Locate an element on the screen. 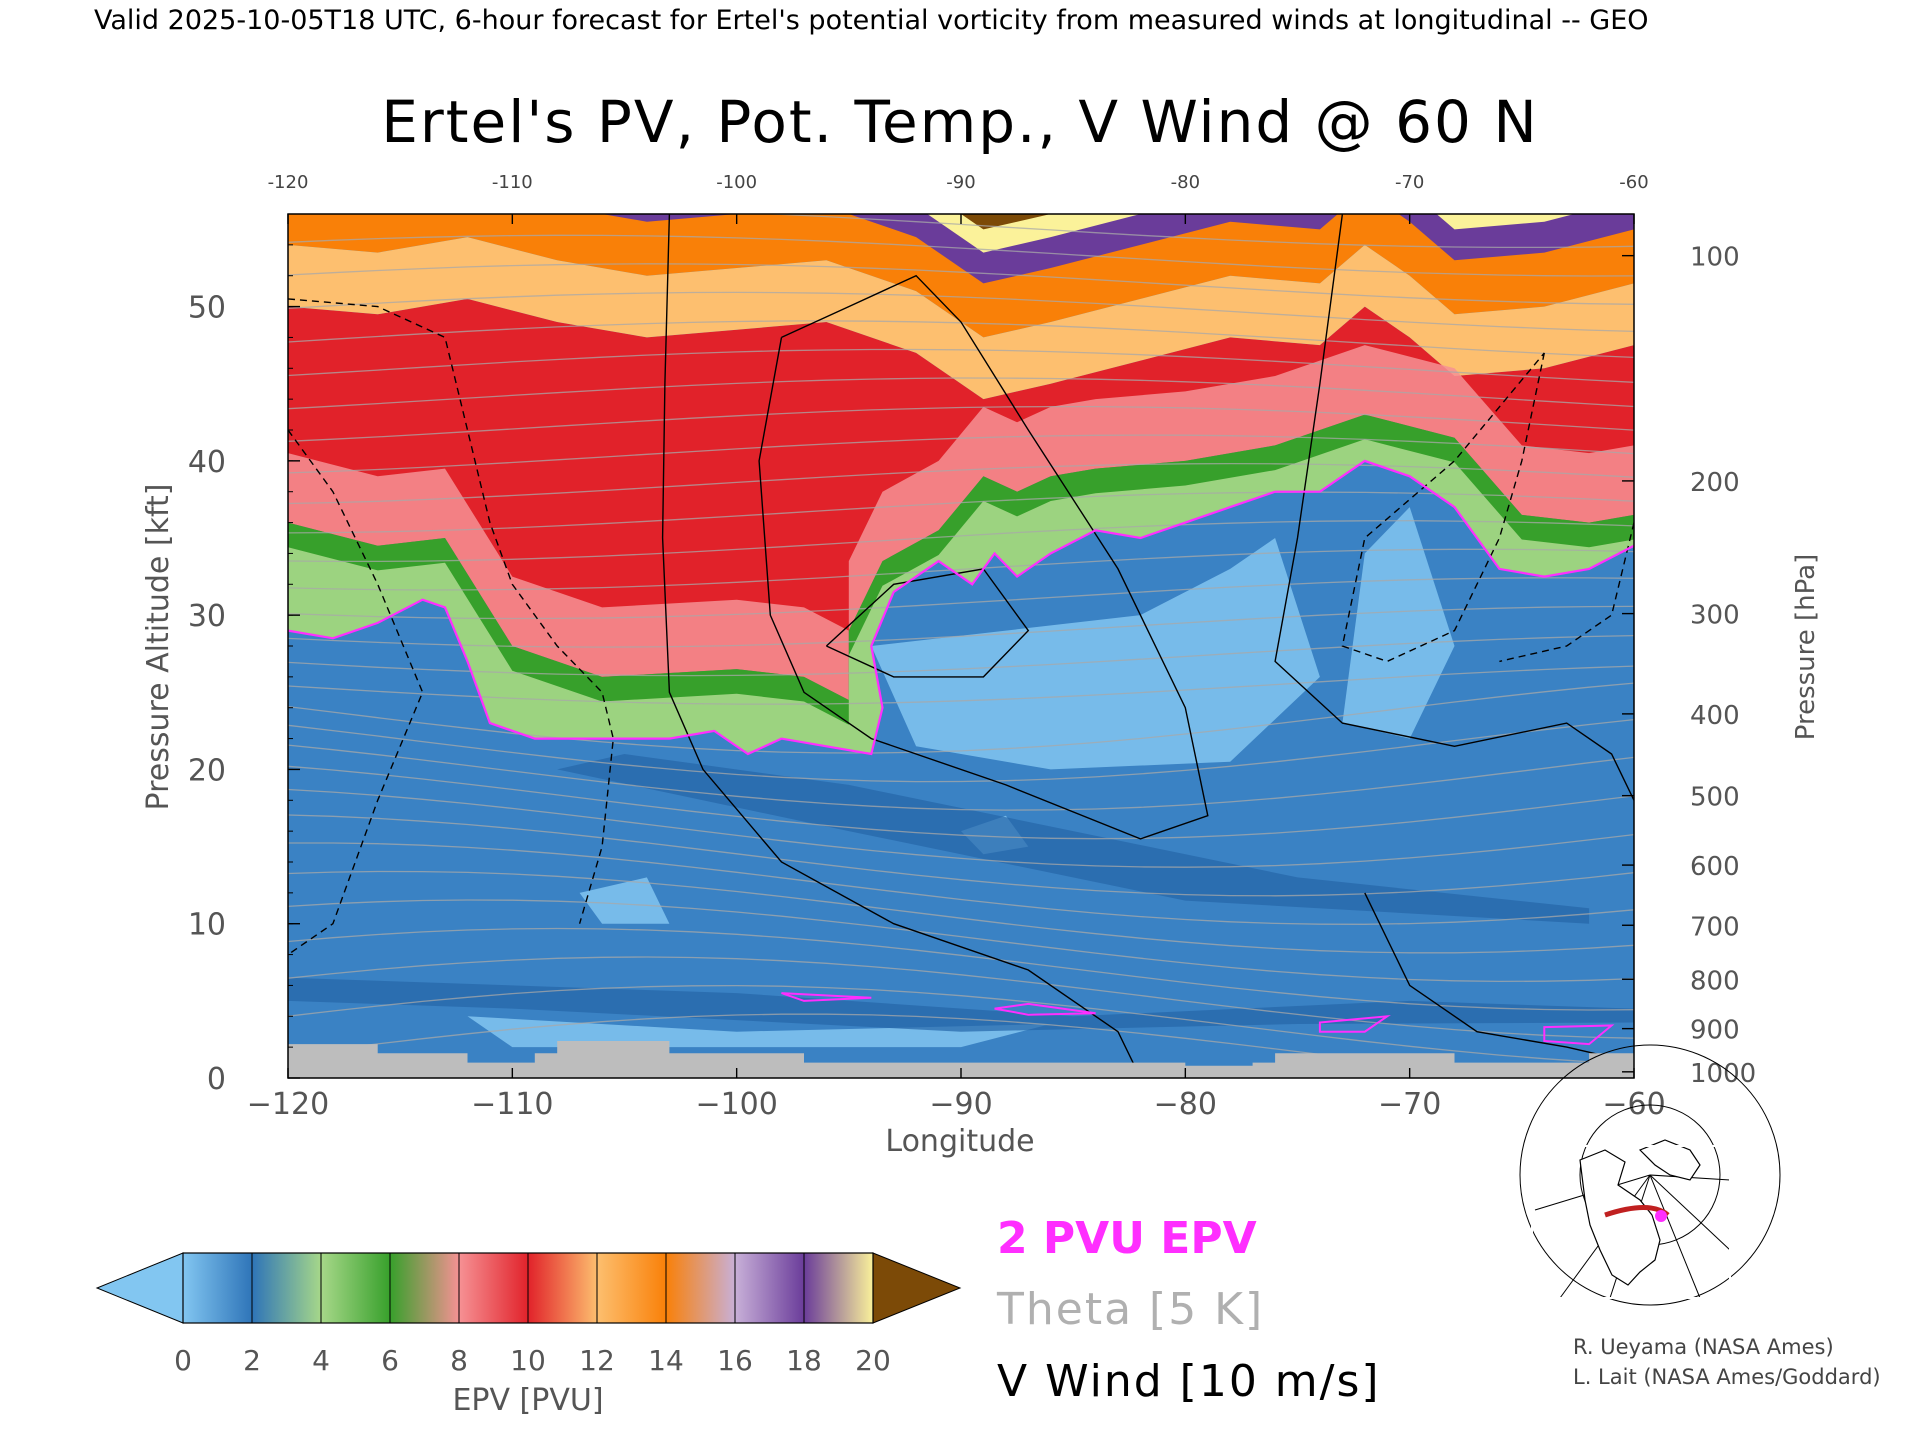  colorbar-tick-label: 6 is located at coordinates (390, 1360).